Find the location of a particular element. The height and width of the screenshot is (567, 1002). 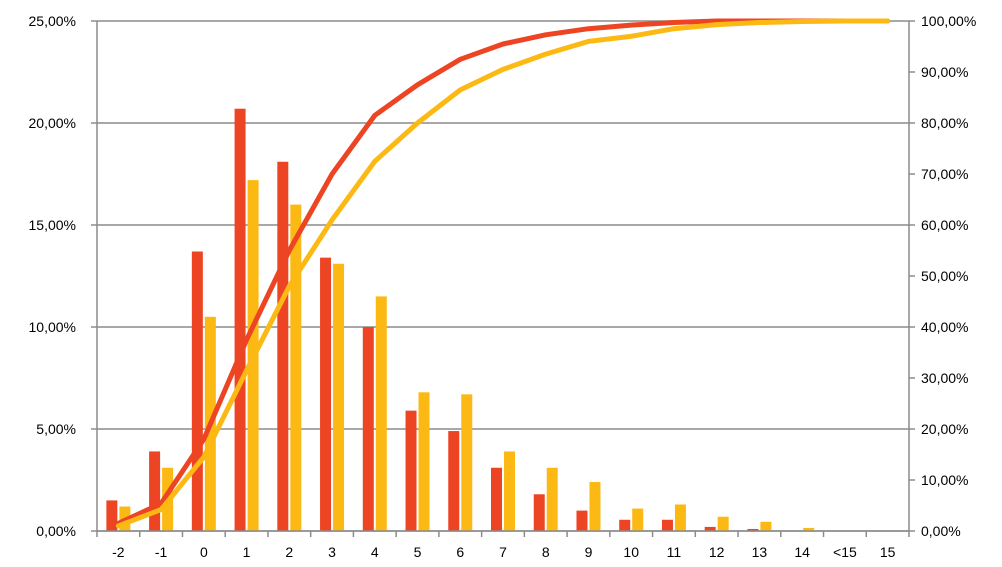

x-axis-category-label: 9 is located at coordinates (589, 552).